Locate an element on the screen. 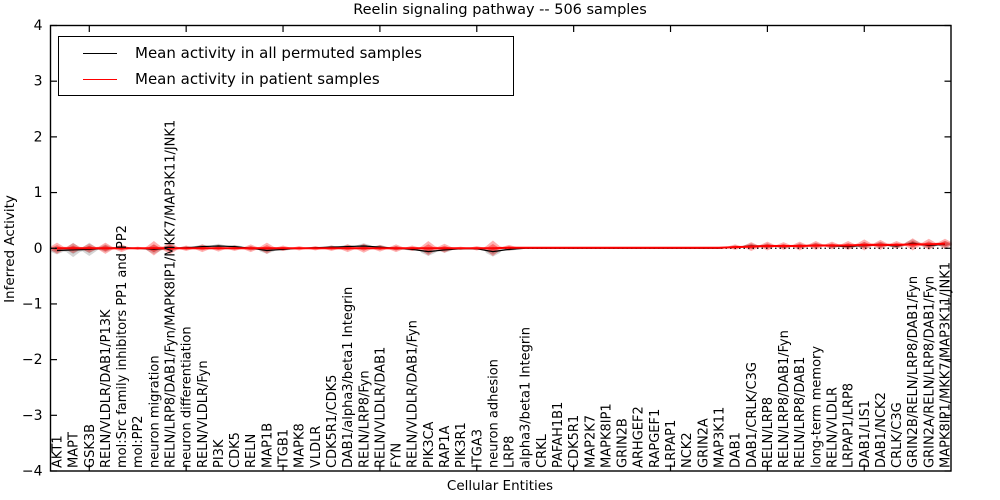  y-tick-label: −1 is located at coordinates (32, 304).